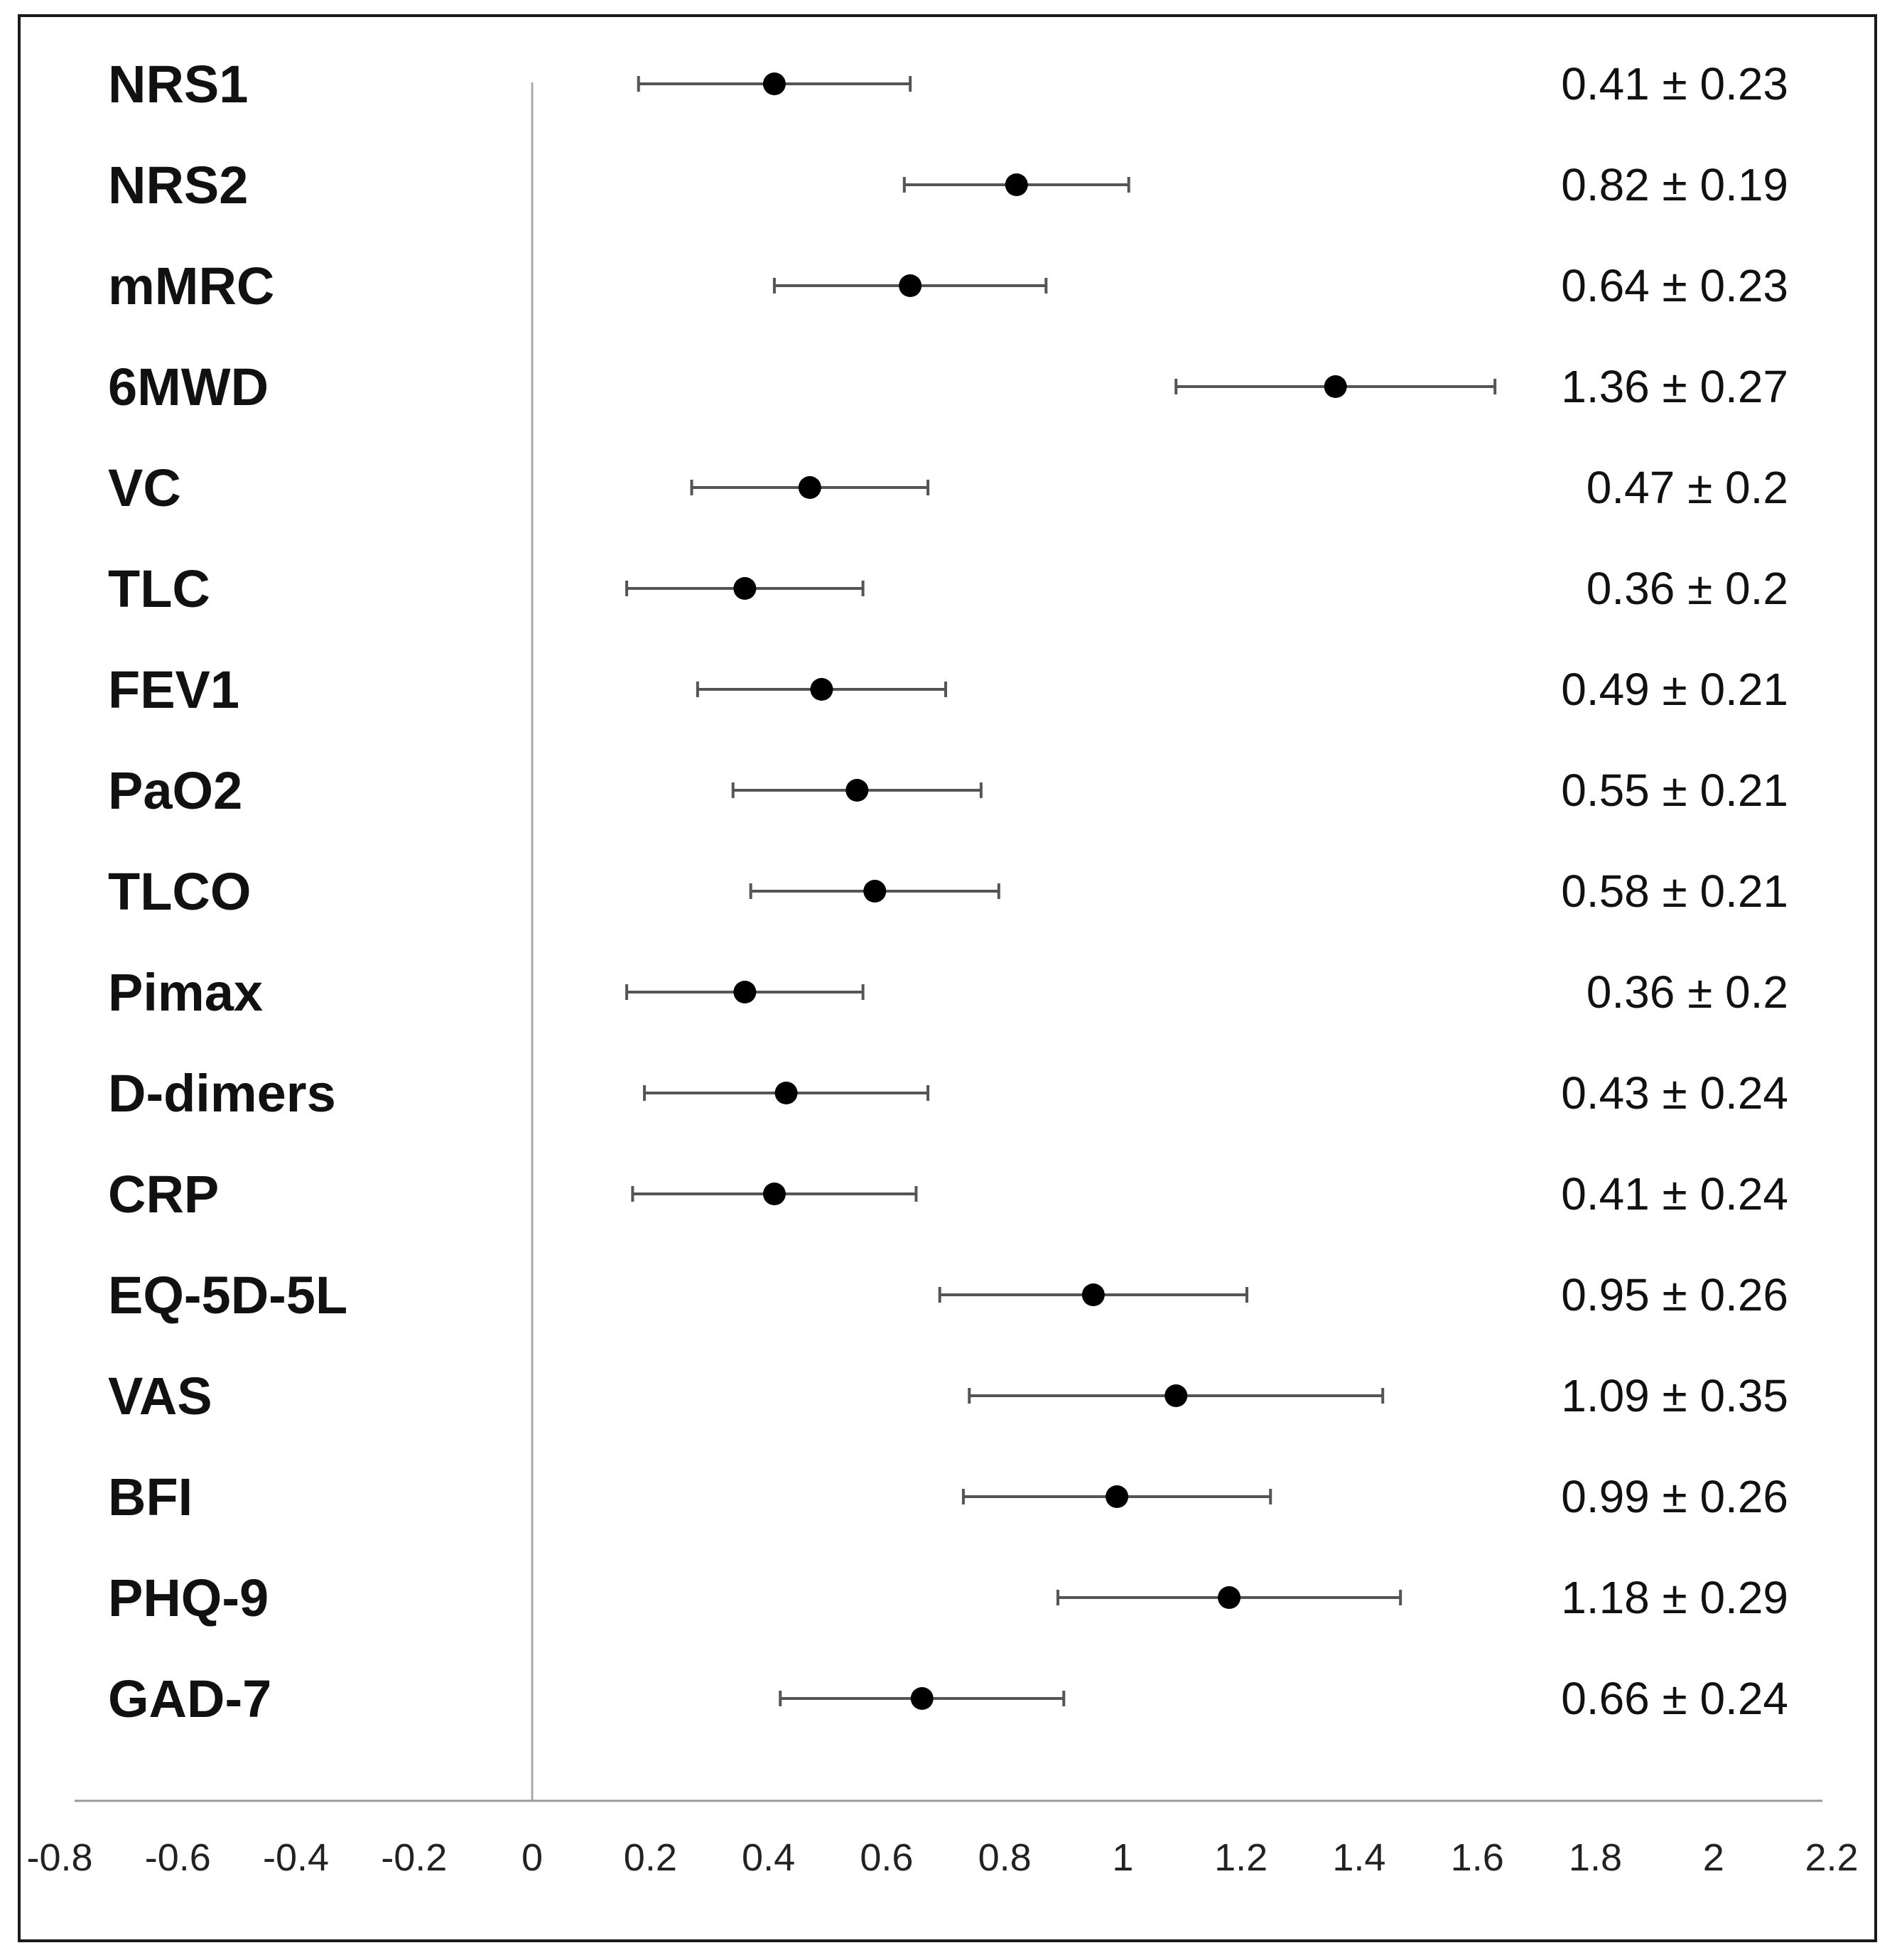  Describe the element at coordinates (59, 1858) in the screenshot. I see `x-tick-label: -0.8` at that location.